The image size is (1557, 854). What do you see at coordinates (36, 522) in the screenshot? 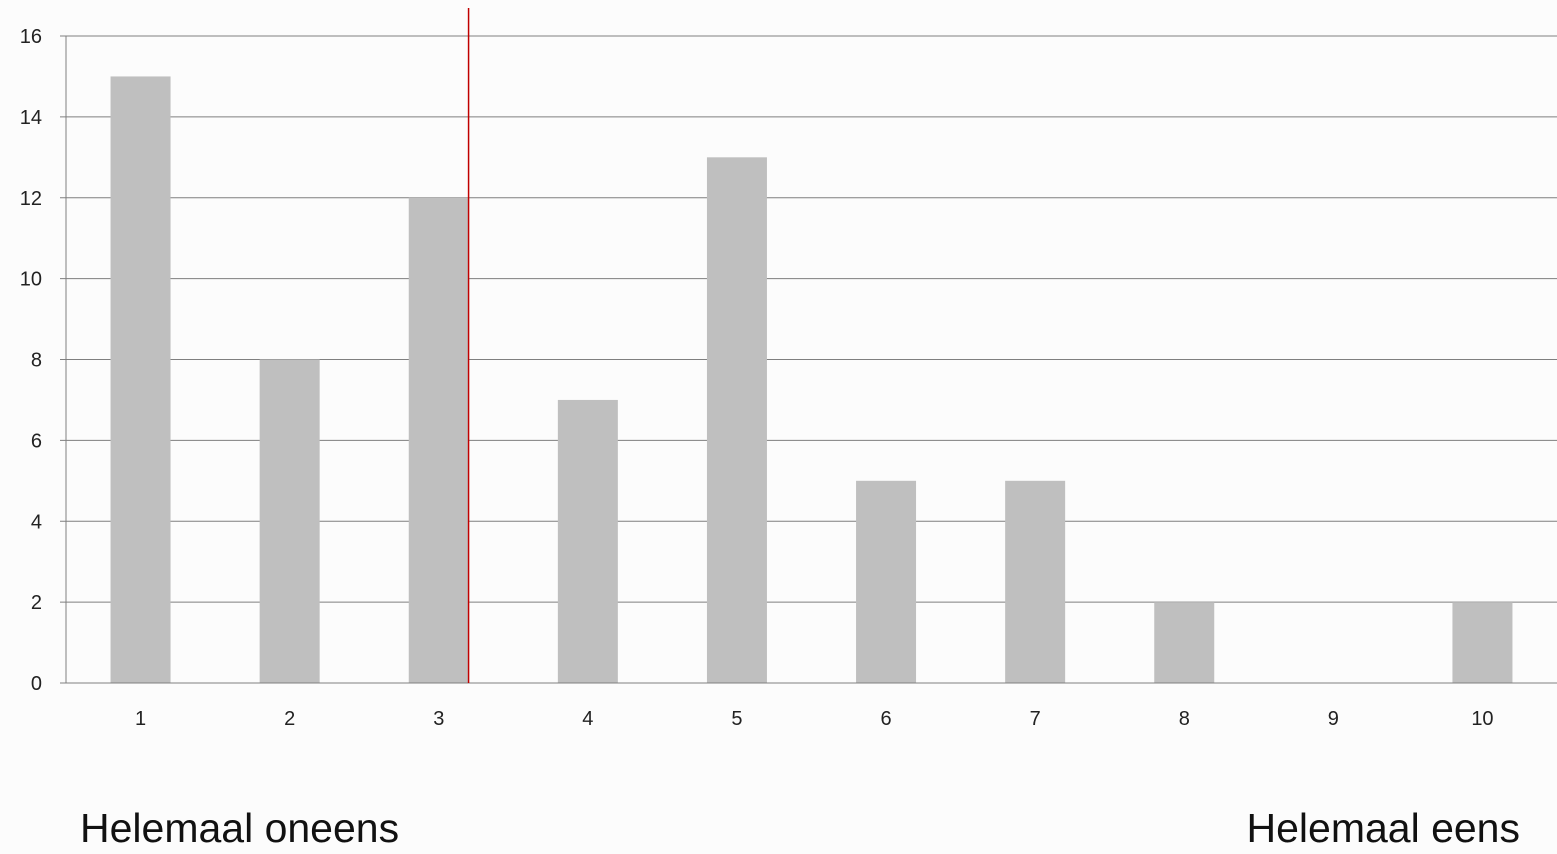
I see `y-tick-label: 4` at bounding box center [36, 522].